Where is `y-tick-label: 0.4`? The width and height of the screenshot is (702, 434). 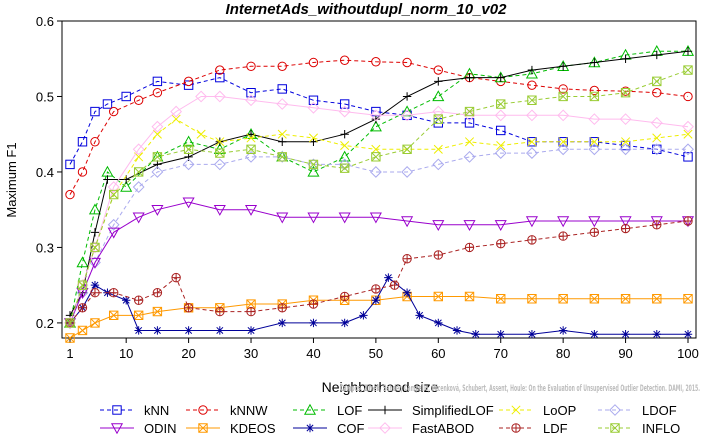
y-tick-label: 0.4 is located at coordinates (45, 172).